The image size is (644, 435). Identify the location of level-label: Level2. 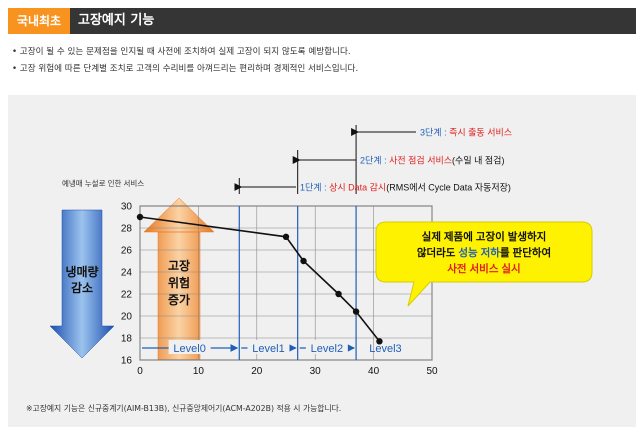
(327, 349).